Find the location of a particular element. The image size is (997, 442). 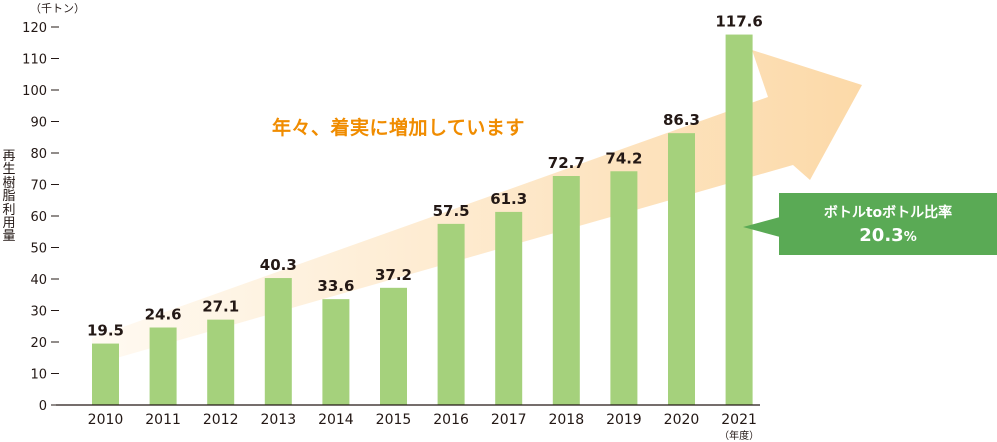

x-tick-label-2016: 2016 is located at coordinates (451, 420).